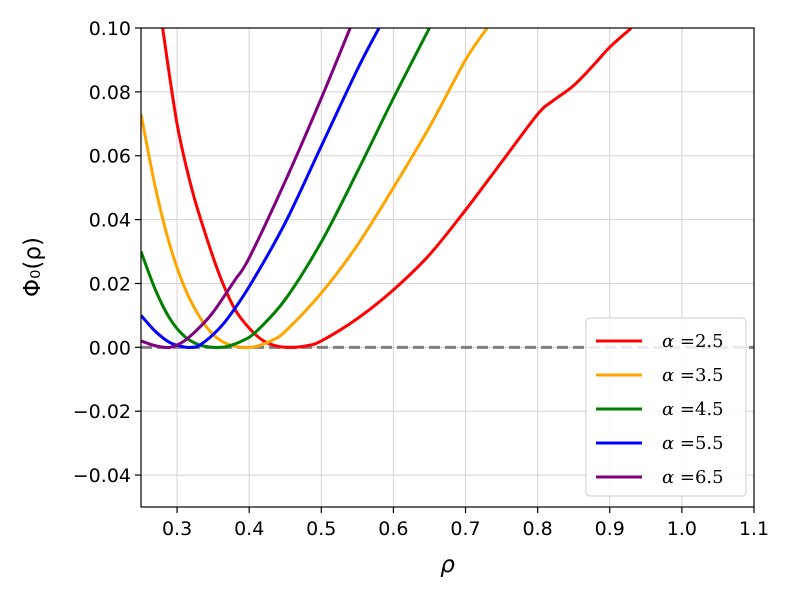 The width and height of the screenshot is (793, 594). What do you see at coordinates (110, 29) in the screenshot?
I see `y-tick-label: 0.10` at bounding box center [110, 29].